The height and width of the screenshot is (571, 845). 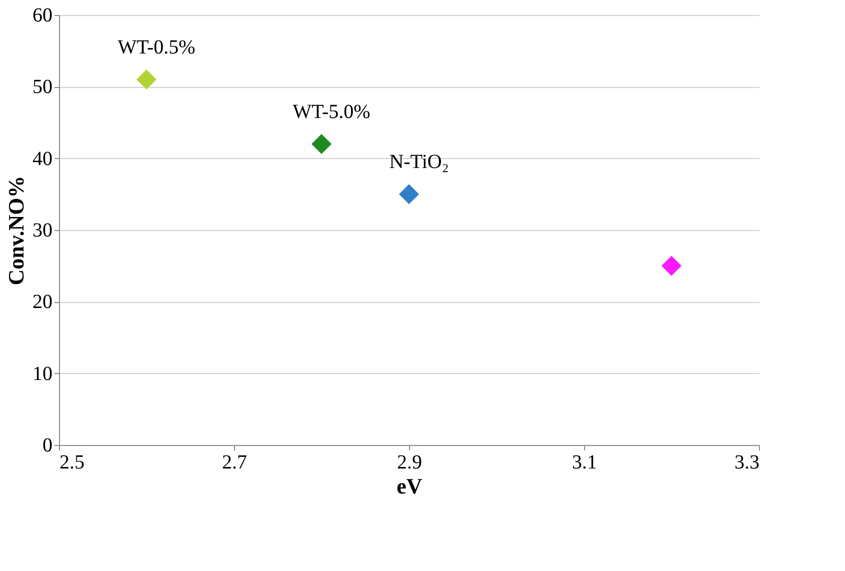 I want to click on x-tick-label: 3.1, so click(x=584, y=463).